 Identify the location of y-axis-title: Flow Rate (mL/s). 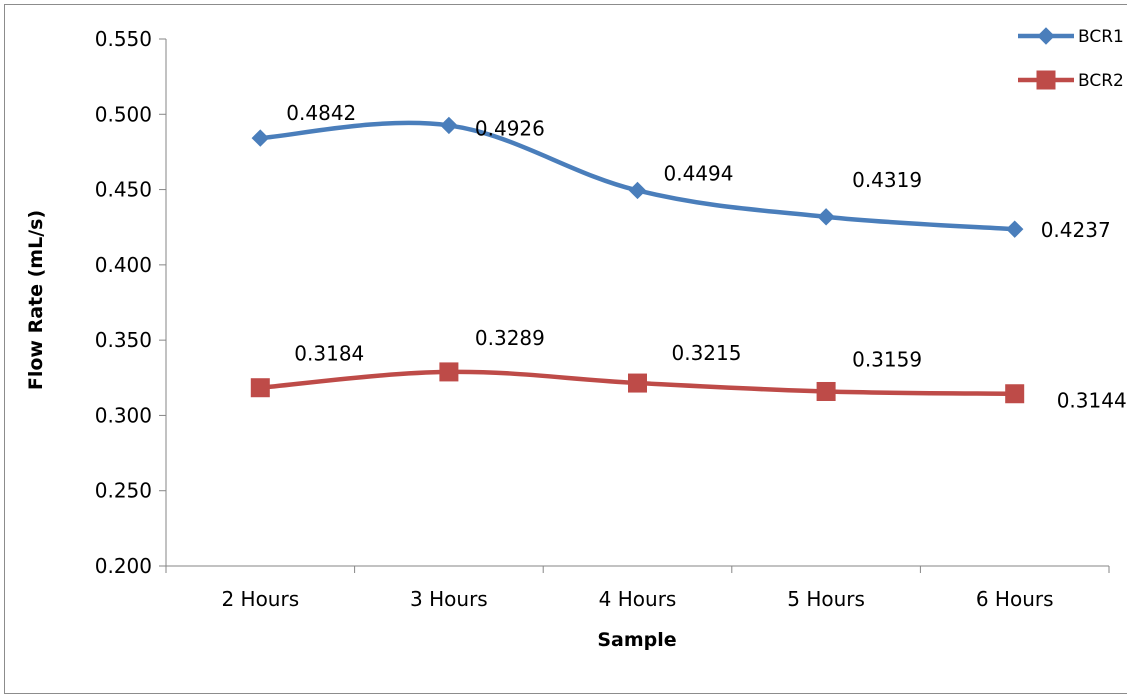
(36, 300).